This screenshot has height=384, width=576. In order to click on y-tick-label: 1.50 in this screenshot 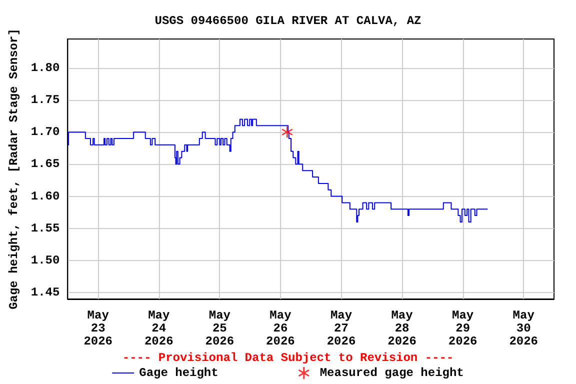, I will do `click(45, 260)`.